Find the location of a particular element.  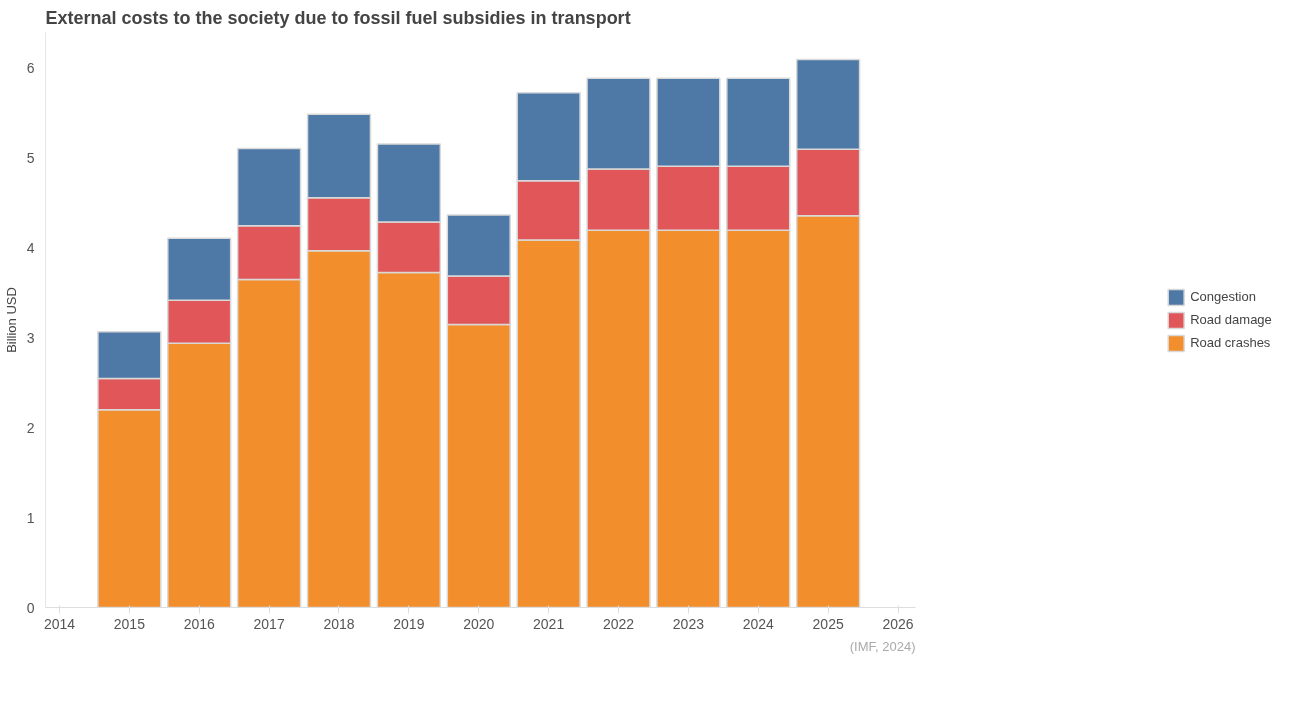

x-tick-label: 2019 is located at coordinates (409, 623).